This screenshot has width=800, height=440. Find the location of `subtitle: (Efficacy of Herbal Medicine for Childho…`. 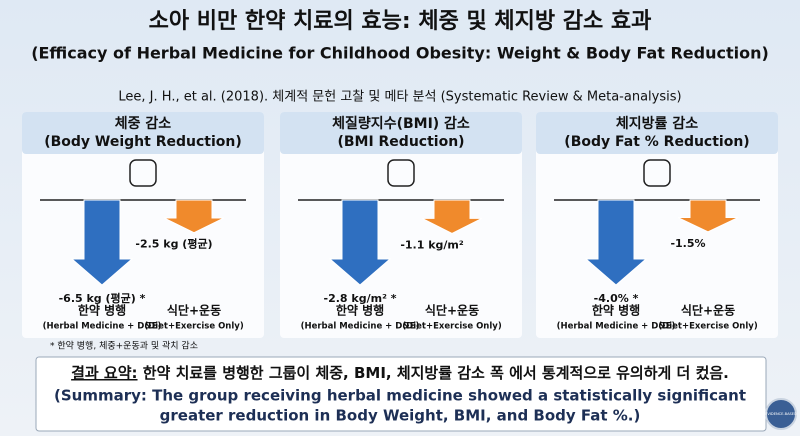

subtitle: (Efficacy of Herbal Medicine for Childho… is located at coordinates (400, 53).